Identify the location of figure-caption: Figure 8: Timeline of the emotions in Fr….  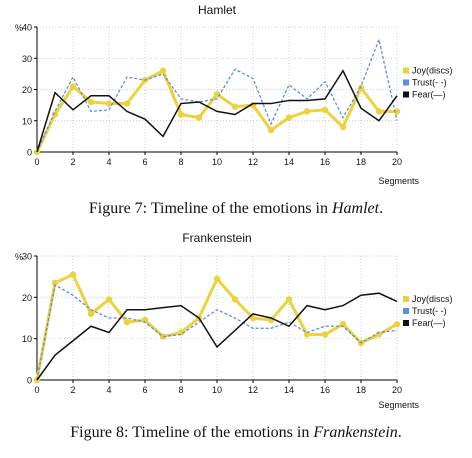
(236, 433).